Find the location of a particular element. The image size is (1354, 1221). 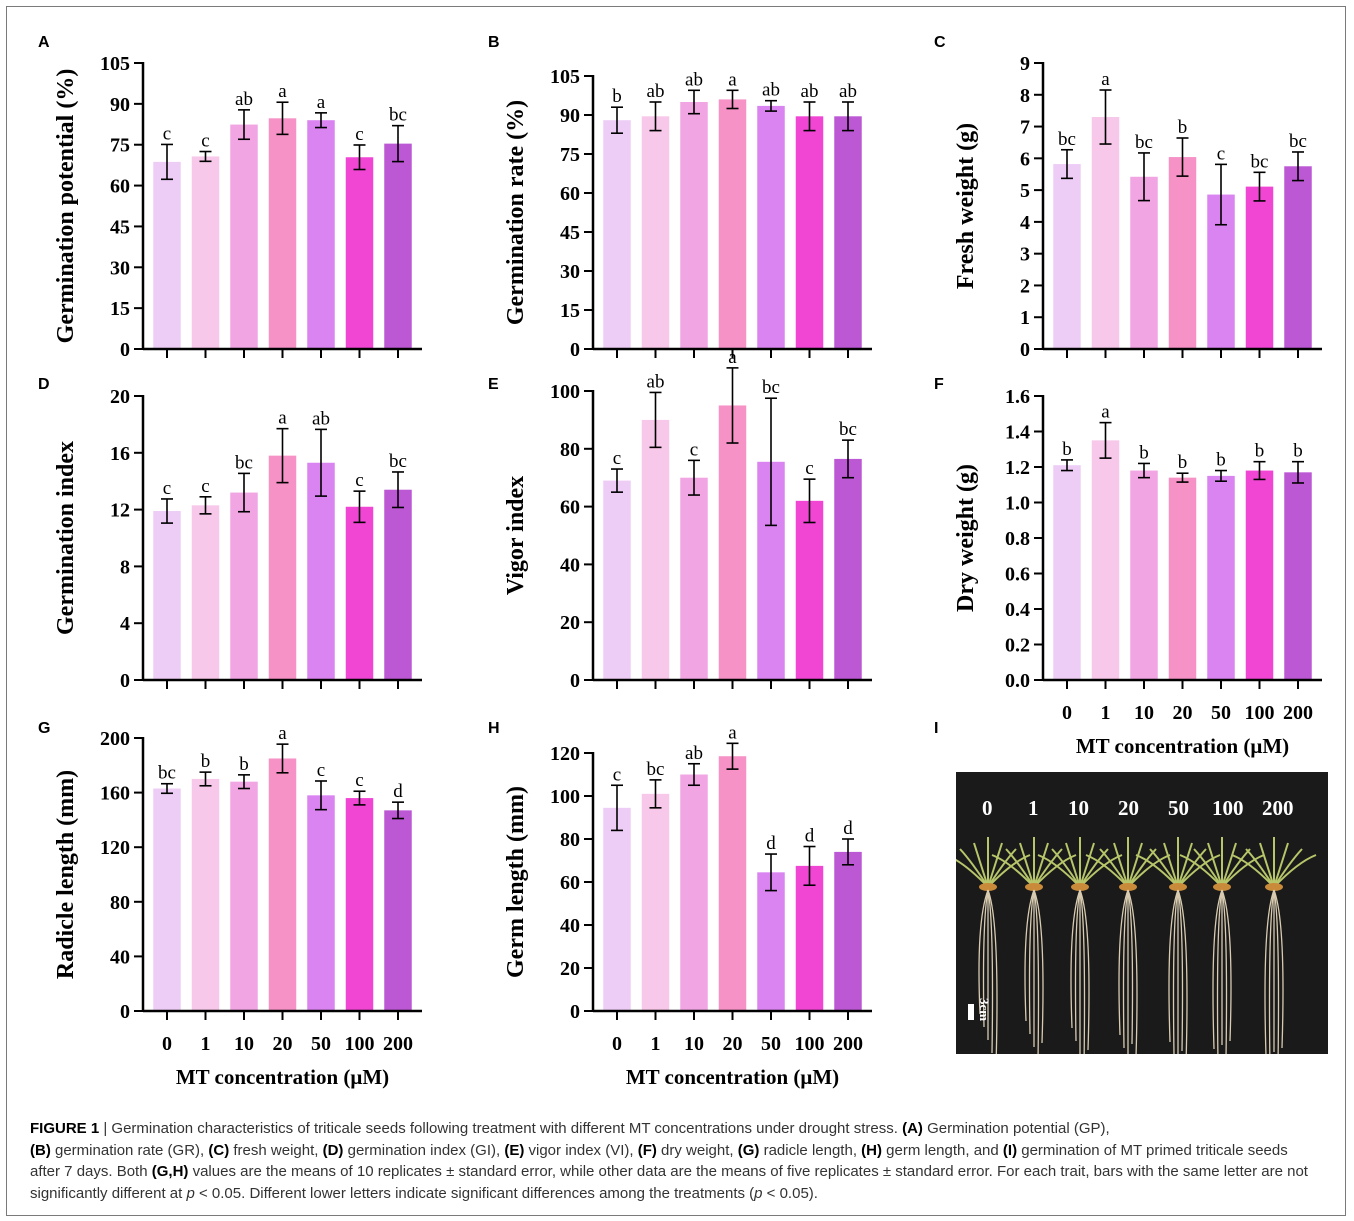

y-tick-label: 60 is located at coordinates (570, 508).